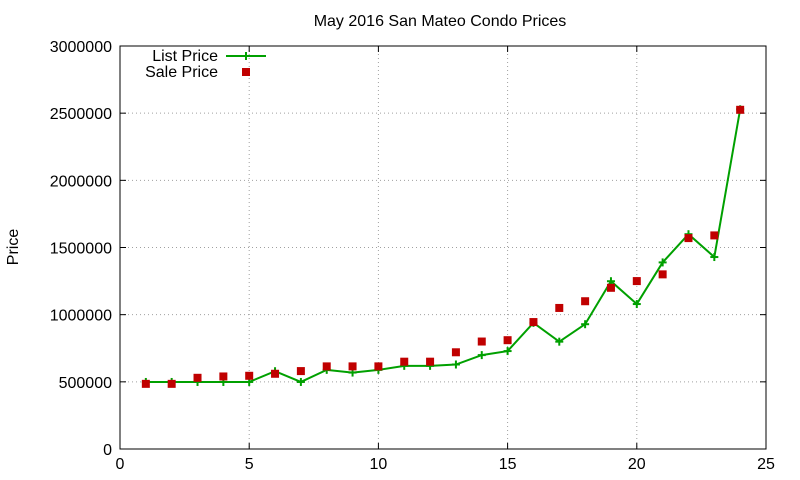 The width and height of the screenshot is (800, 480). Describe the element at coordinates (81, 181) in the screenshot. I see `y-tick-label: 2000000` at that location.